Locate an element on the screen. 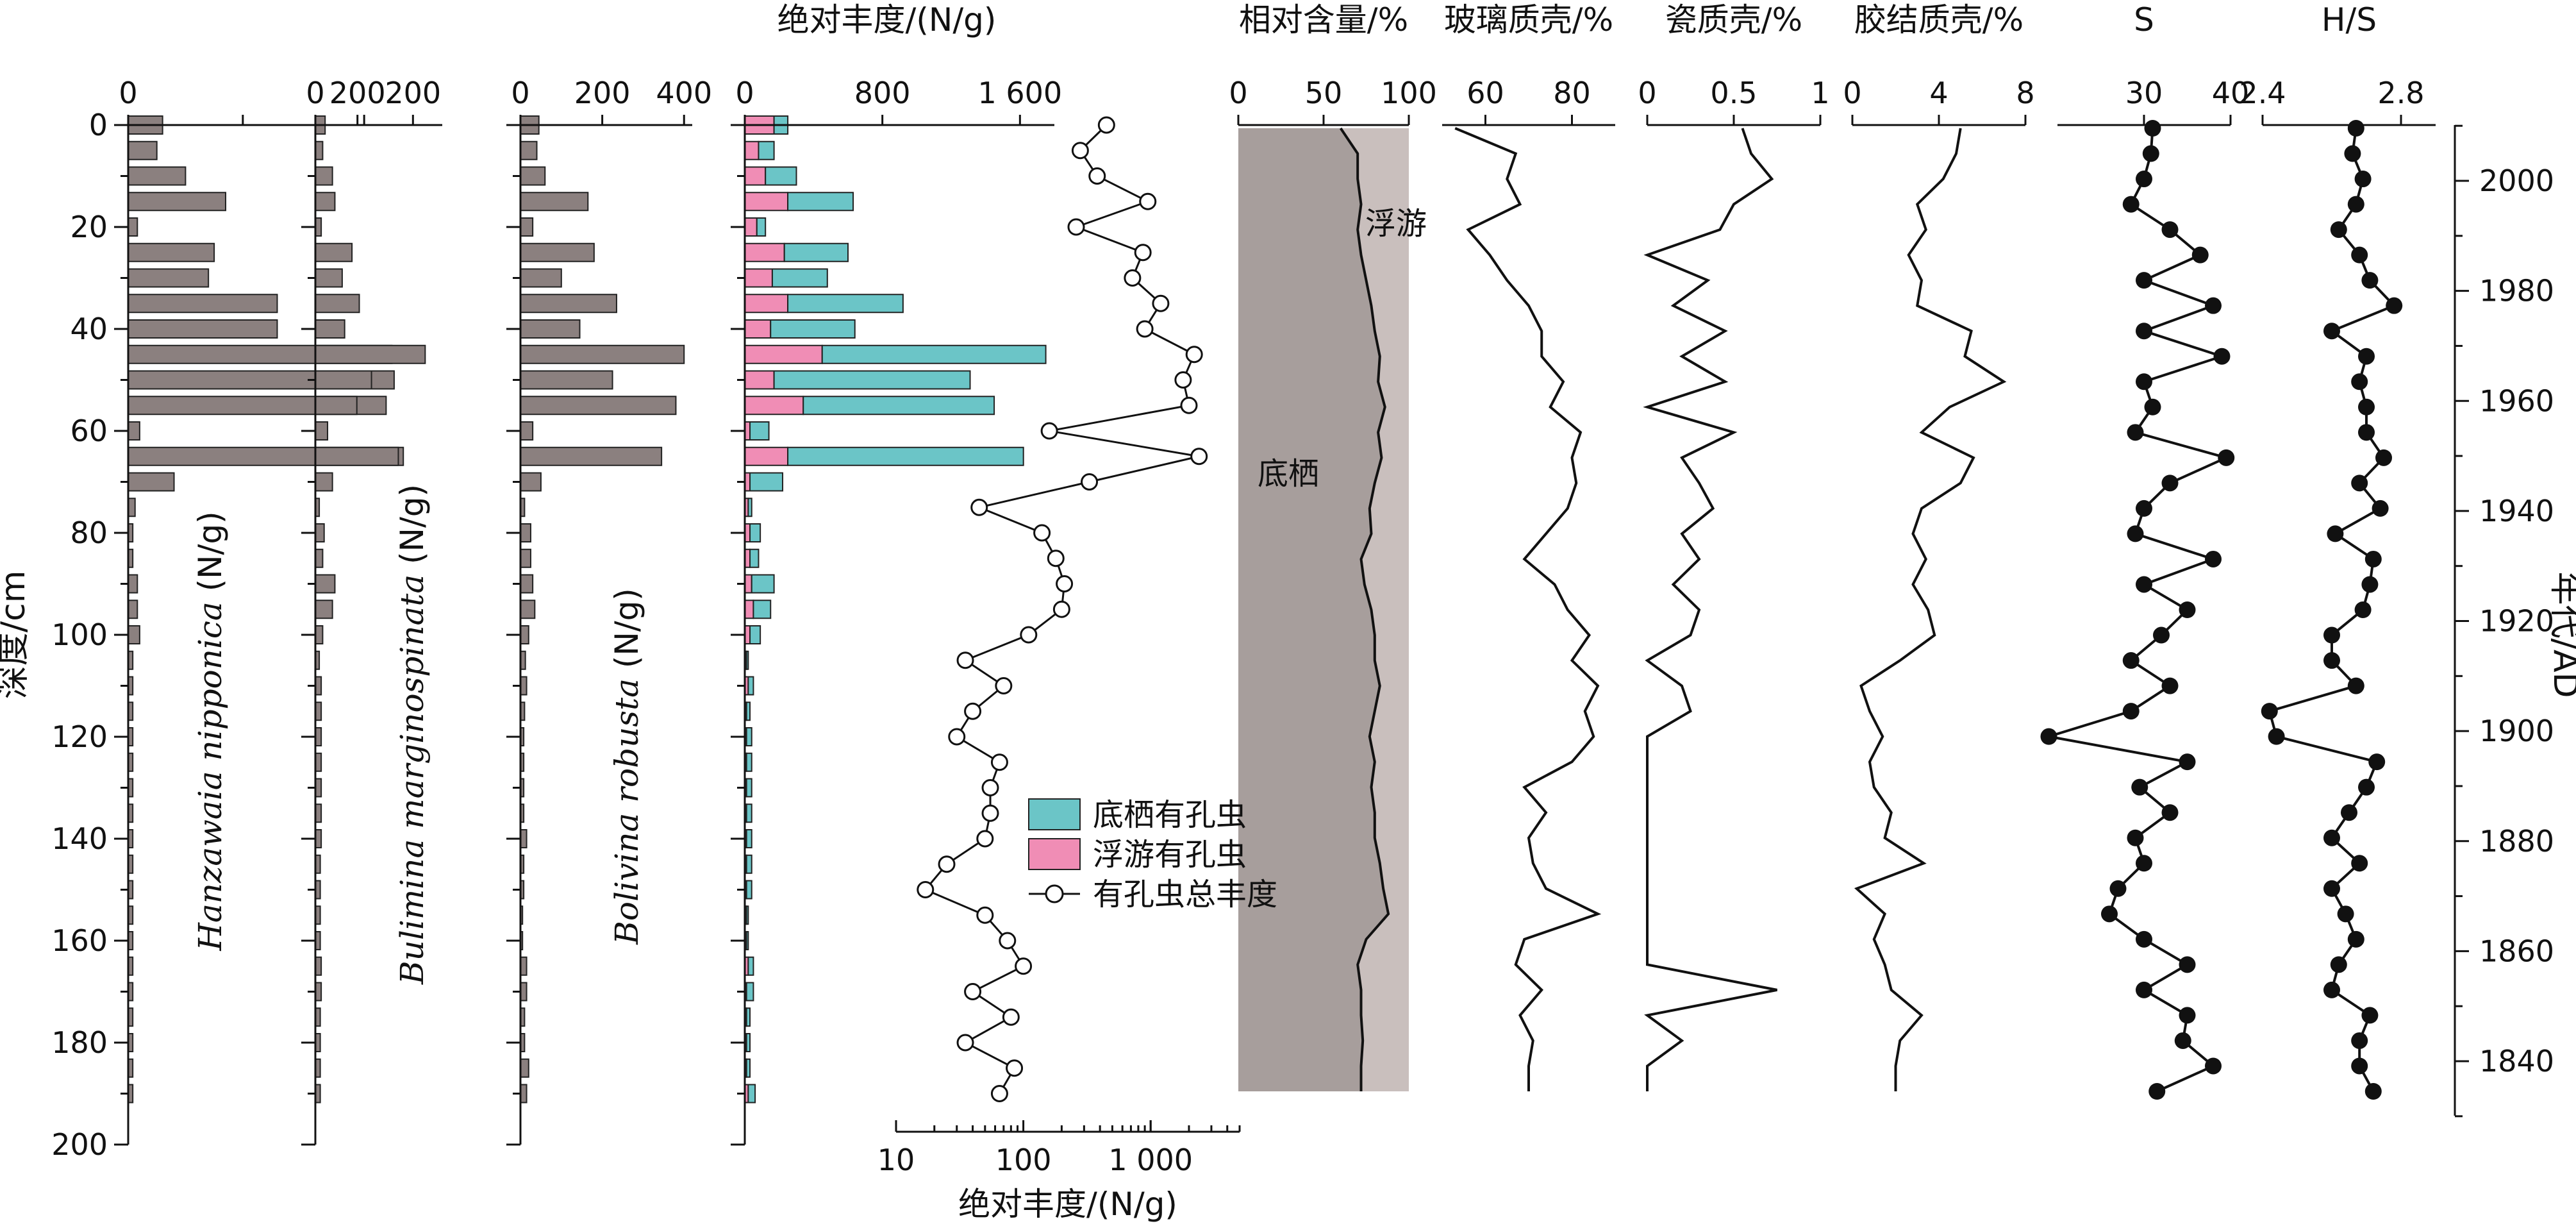  legend-swatch is located at coordinates (1054, 814).